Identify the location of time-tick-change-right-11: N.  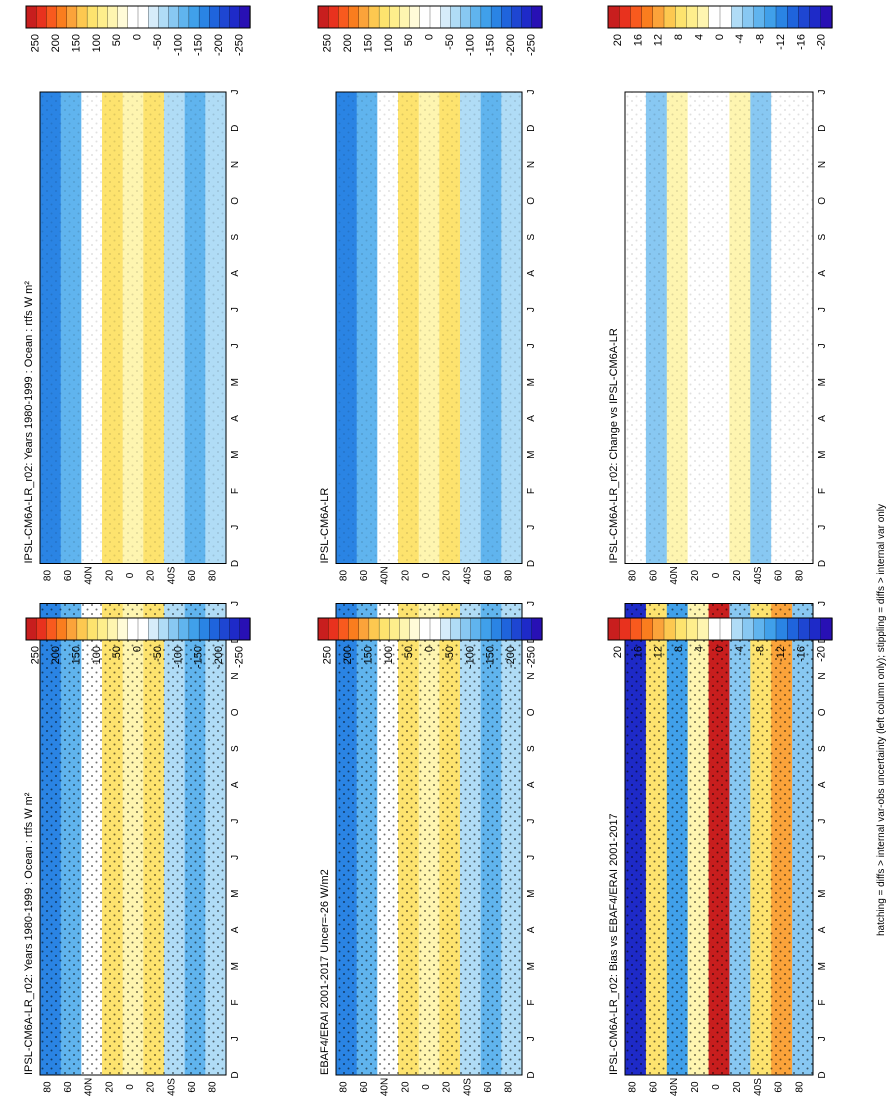
(822, 164).